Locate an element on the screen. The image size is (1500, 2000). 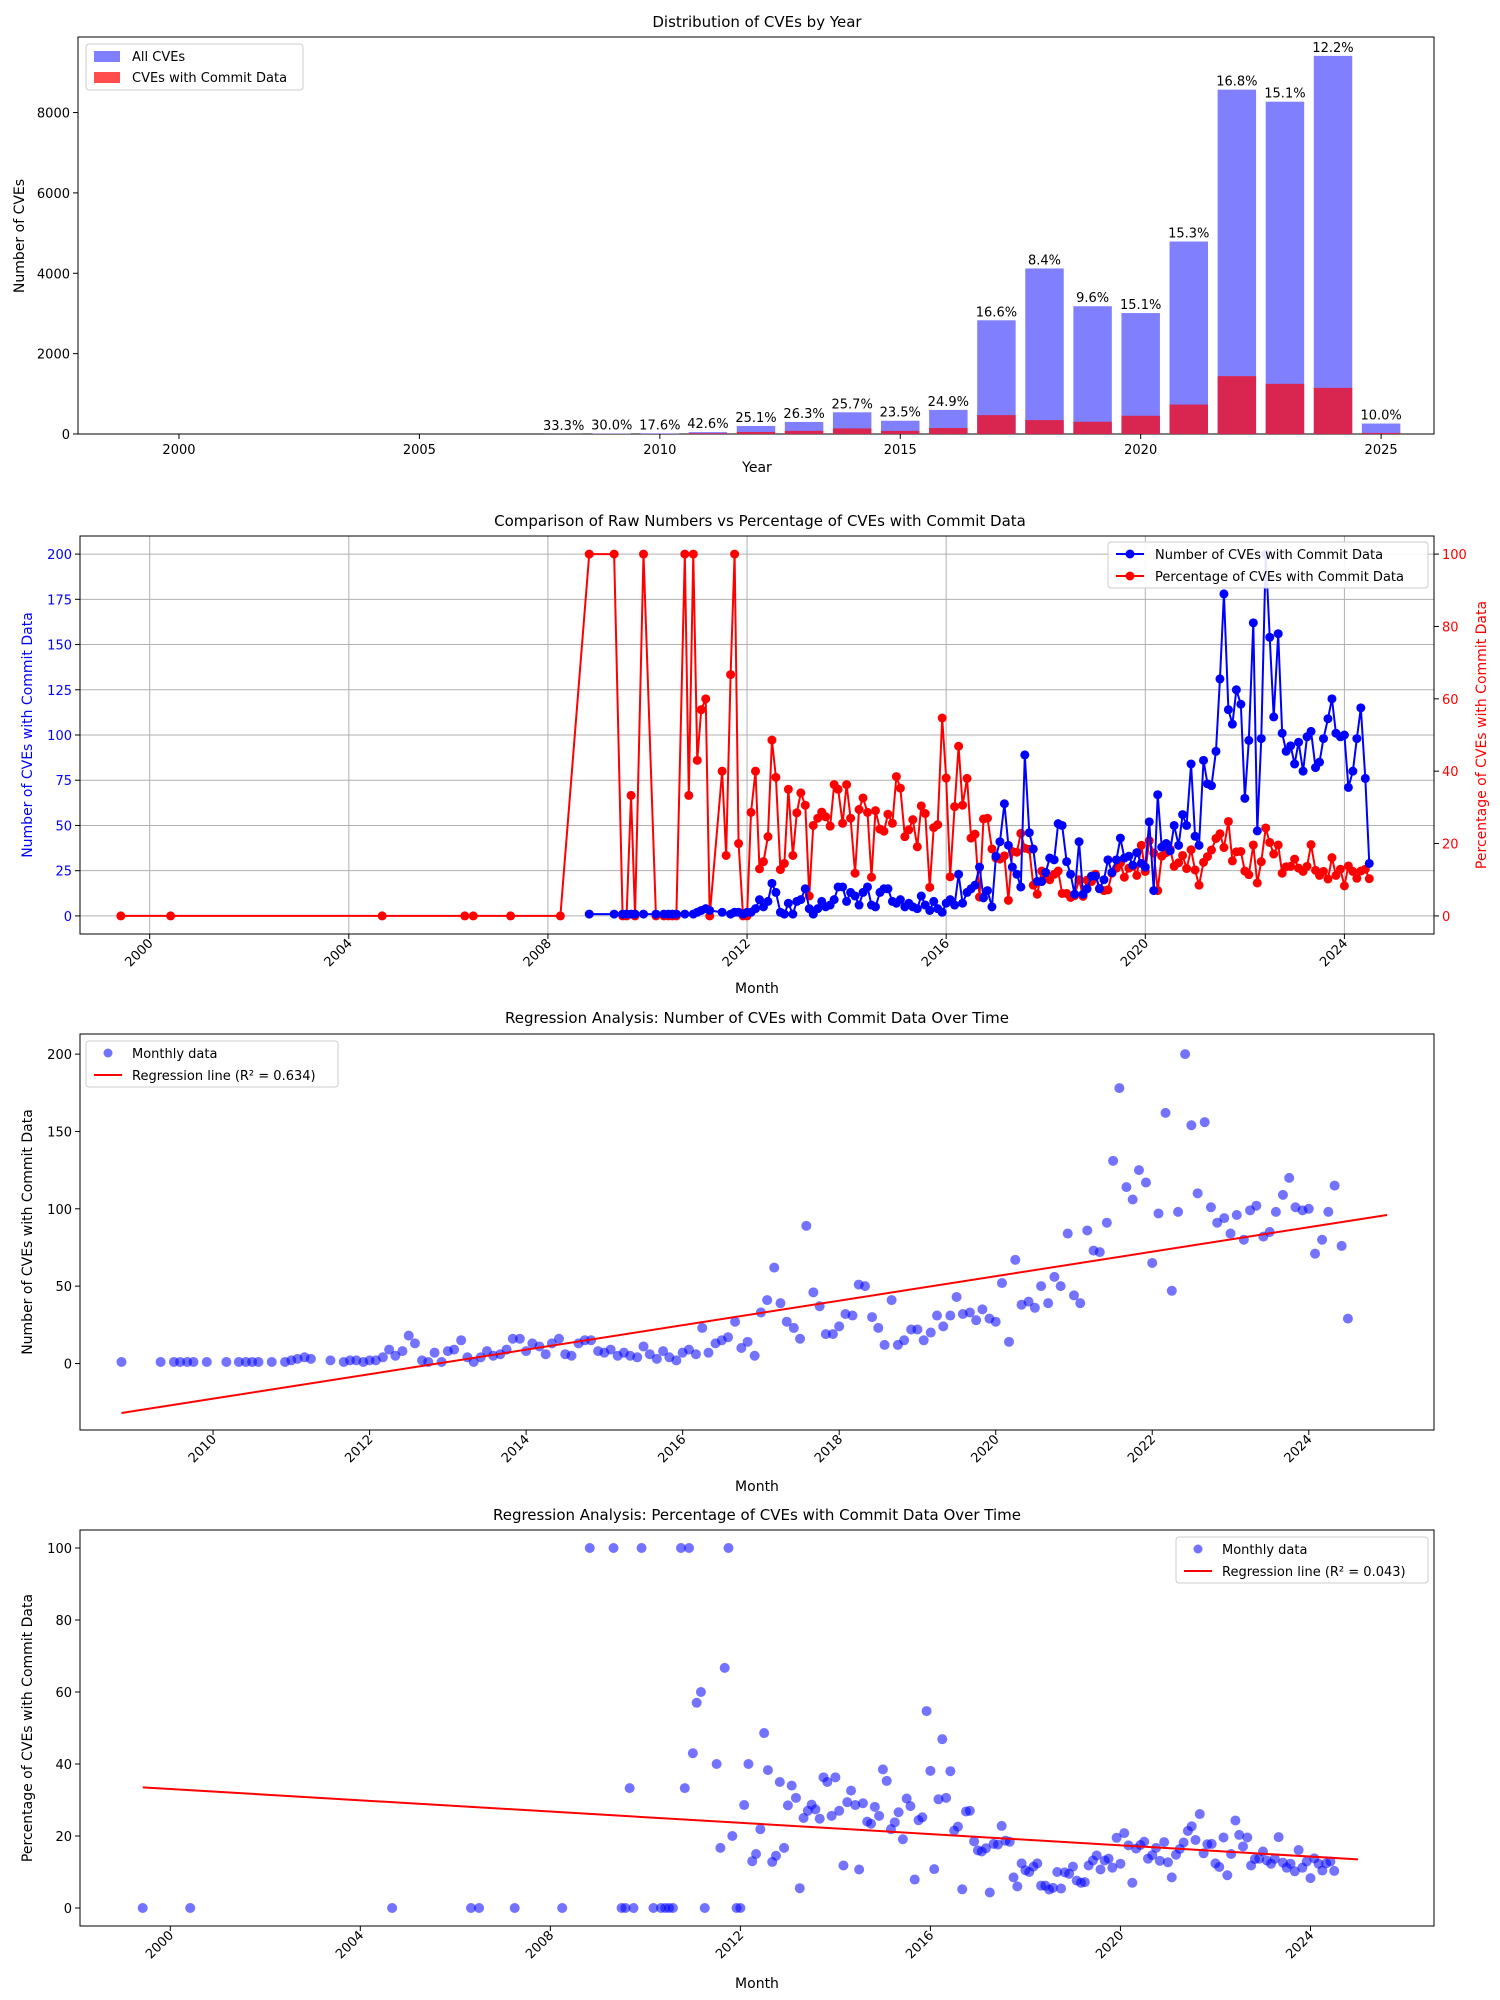
legend-box is located at coordinates (1302, 1560).